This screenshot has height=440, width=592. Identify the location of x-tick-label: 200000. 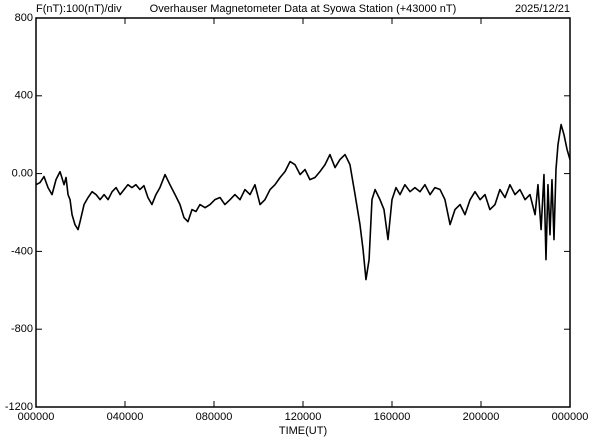
(481, 417).